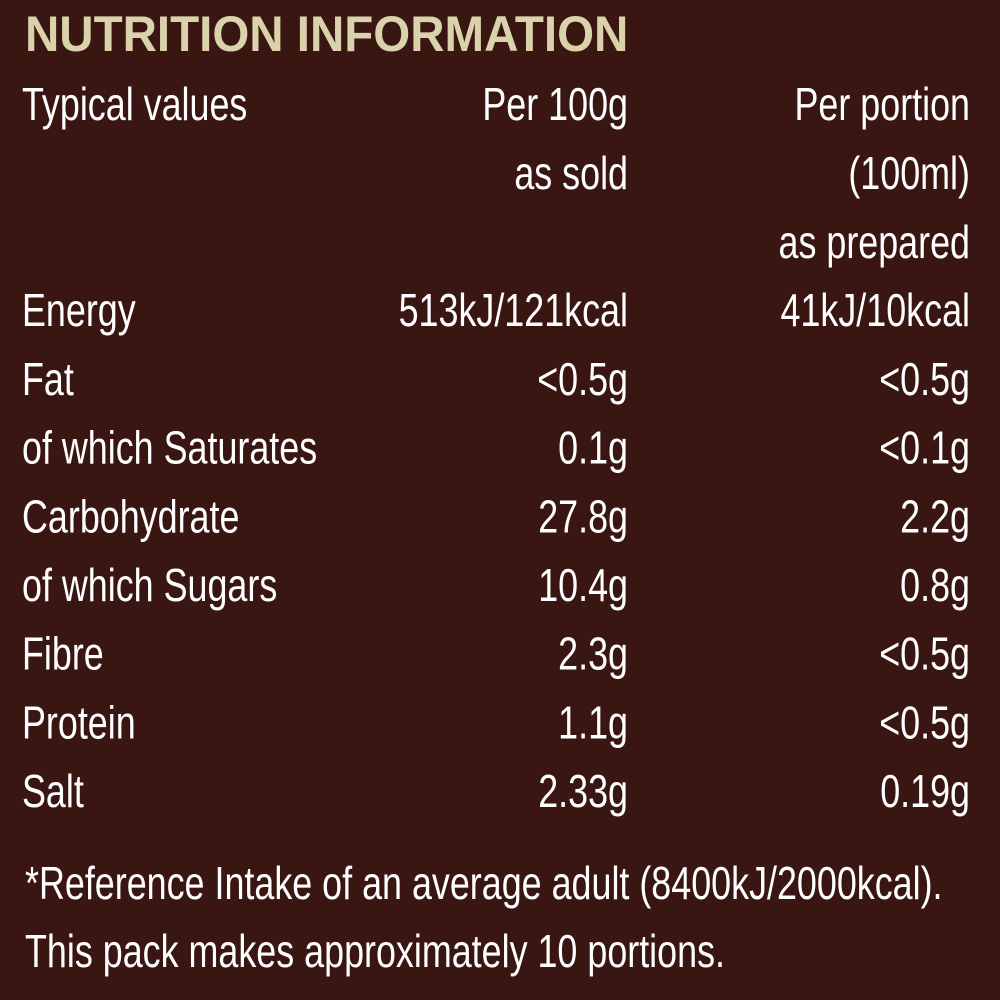 The image size is (1000, 1000). What do you see at coordinates (79, 722) in the screenshot?
I see `nutrient-name: Protein` at bounding box center [79, 722].